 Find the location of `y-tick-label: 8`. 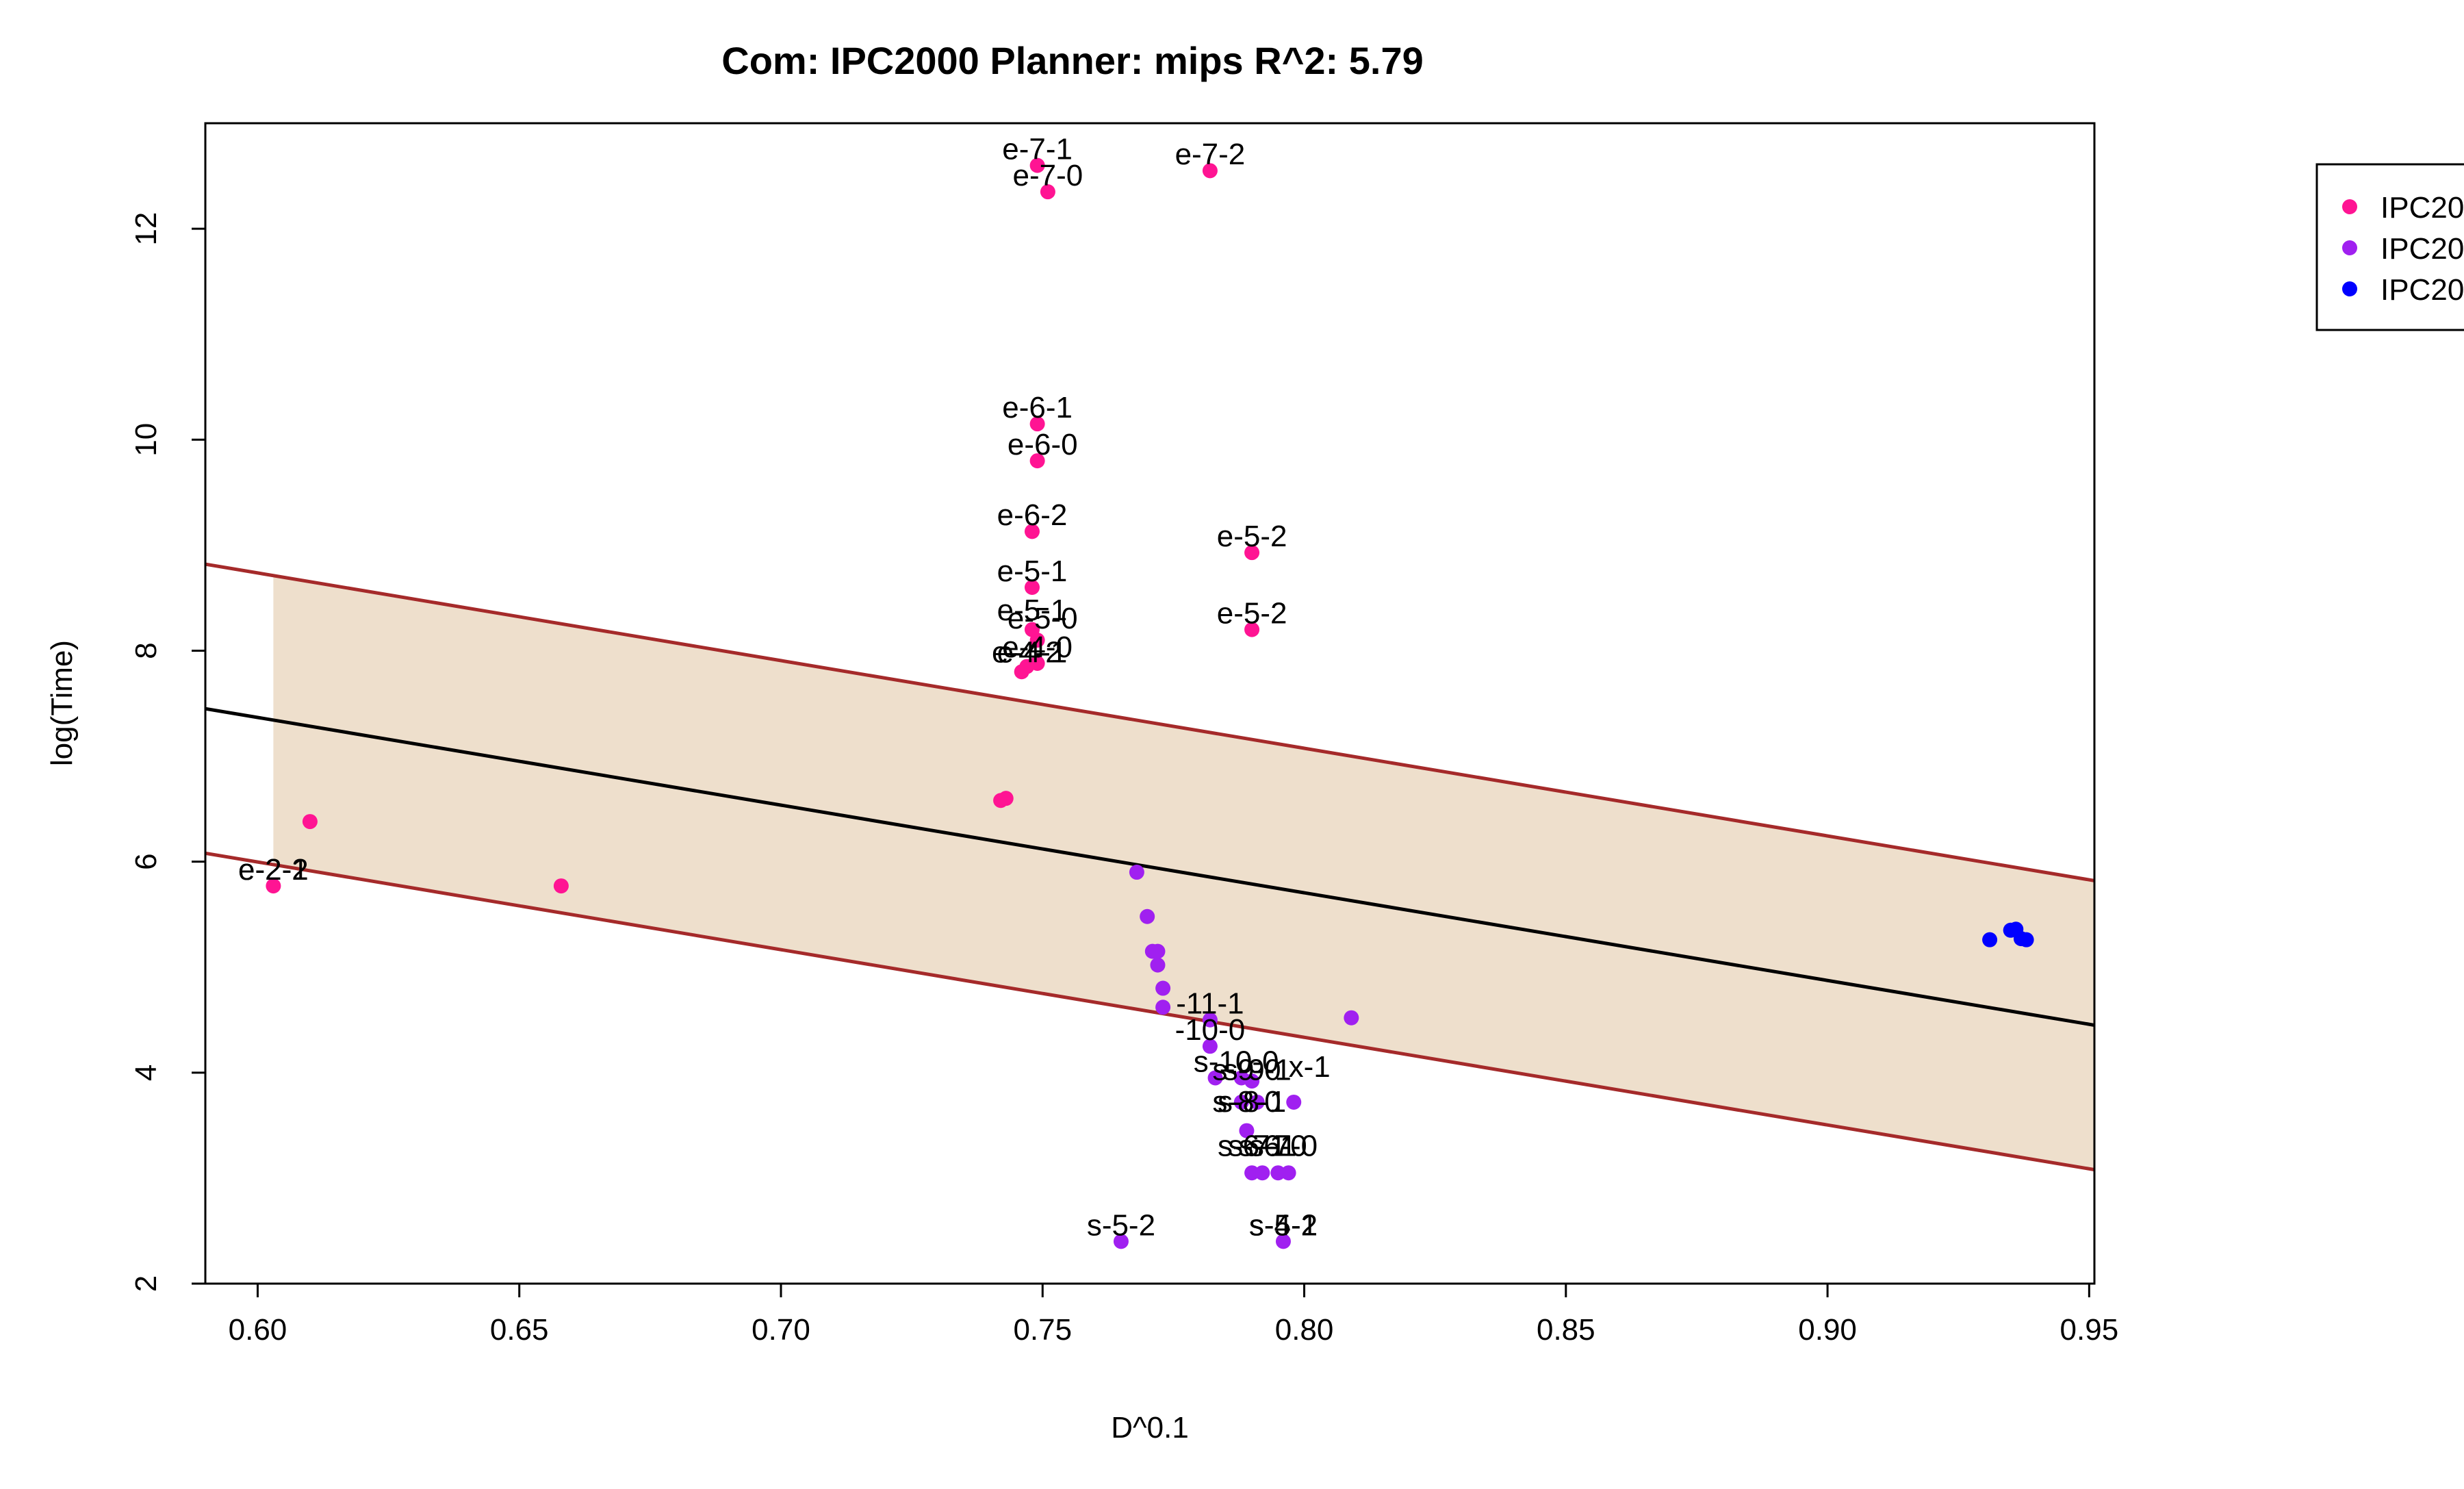

y-tick-label: 8 is located at coordinates (146, 650).